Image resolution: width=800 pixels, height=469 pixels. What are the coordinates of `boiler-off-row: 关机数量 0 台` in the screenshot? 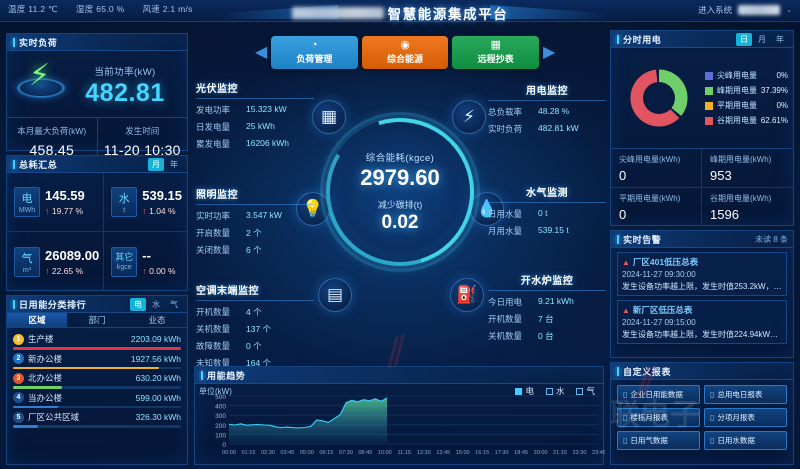 It's located at (521, 336).